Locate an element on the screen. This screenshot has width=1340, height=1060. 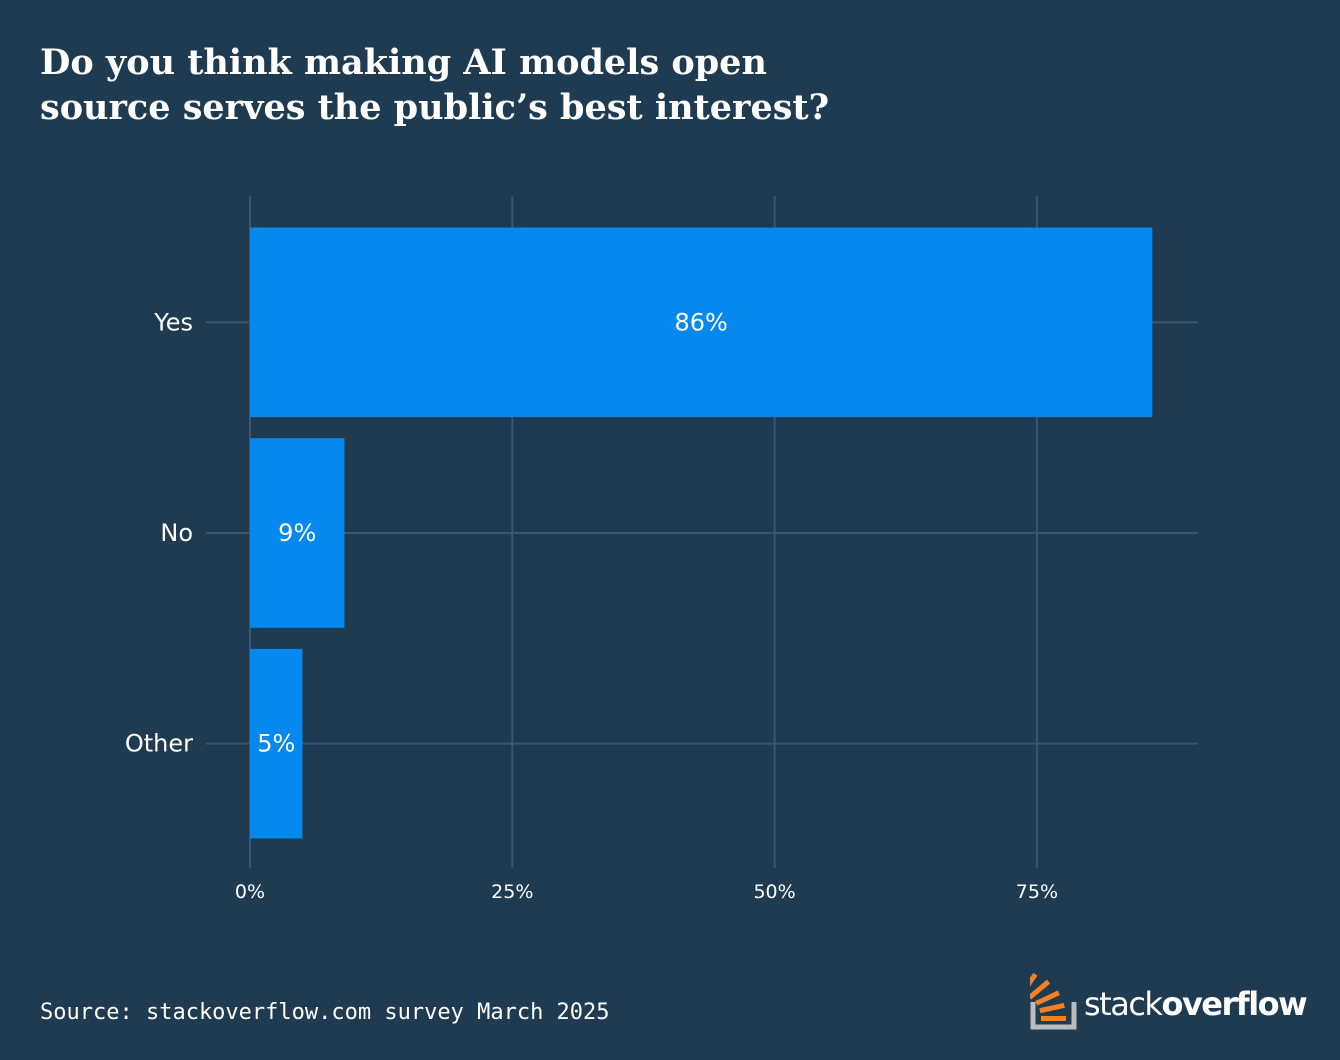
stackoverflow-logo: stackoverflow is located at coordinates (1164, 1000).